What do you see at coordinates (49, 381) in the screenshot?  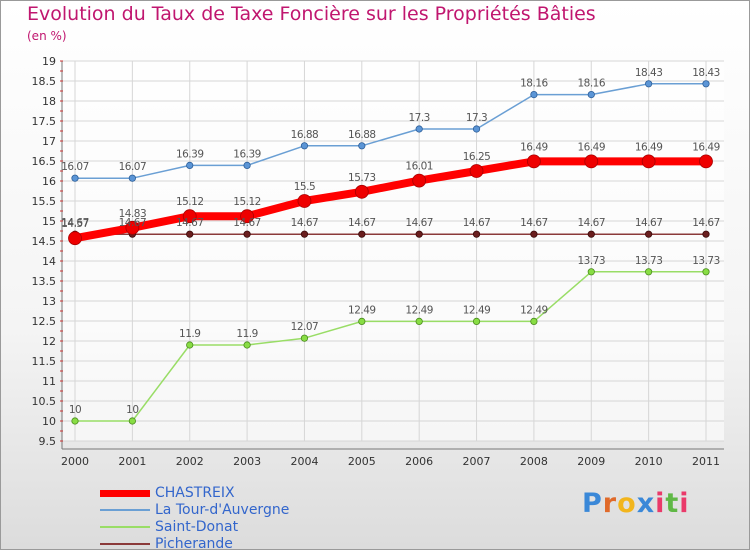 I see `y-tick-label: 11` at bounding box center [49, 381].